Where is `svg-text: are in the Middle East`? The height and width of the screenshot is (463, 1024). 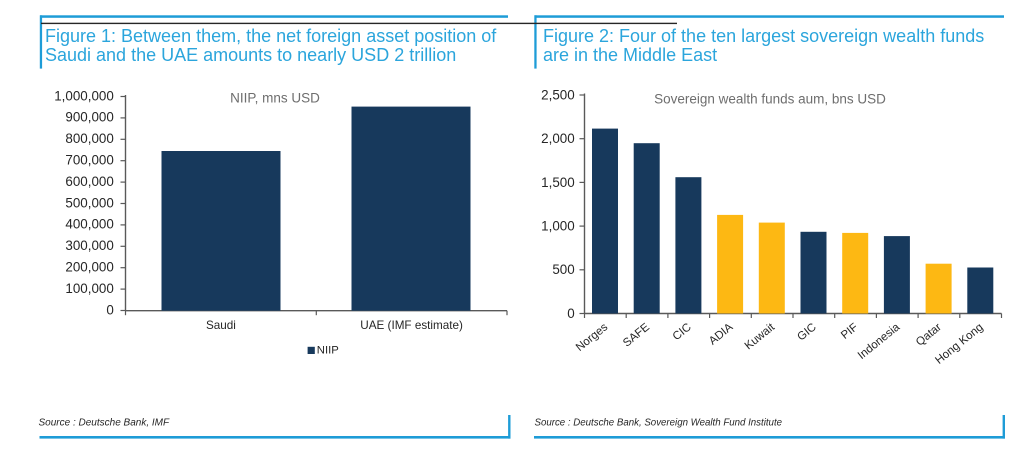
svg-text: are in the Middle East is located at coordinates (630, 55).